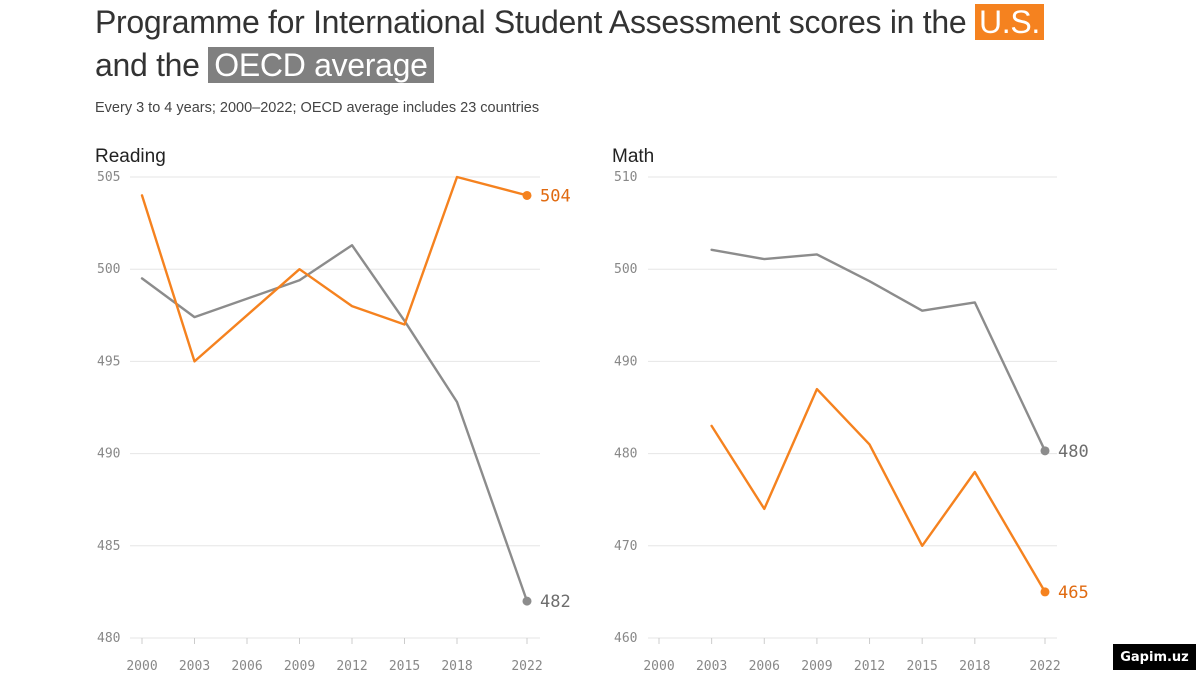 The height and width of the screenshot is (674, 1200). What do you see at coordinates (633, 156) in the screenshot?
I see `math-panel-title: Math` at bounding box center [633, 156].